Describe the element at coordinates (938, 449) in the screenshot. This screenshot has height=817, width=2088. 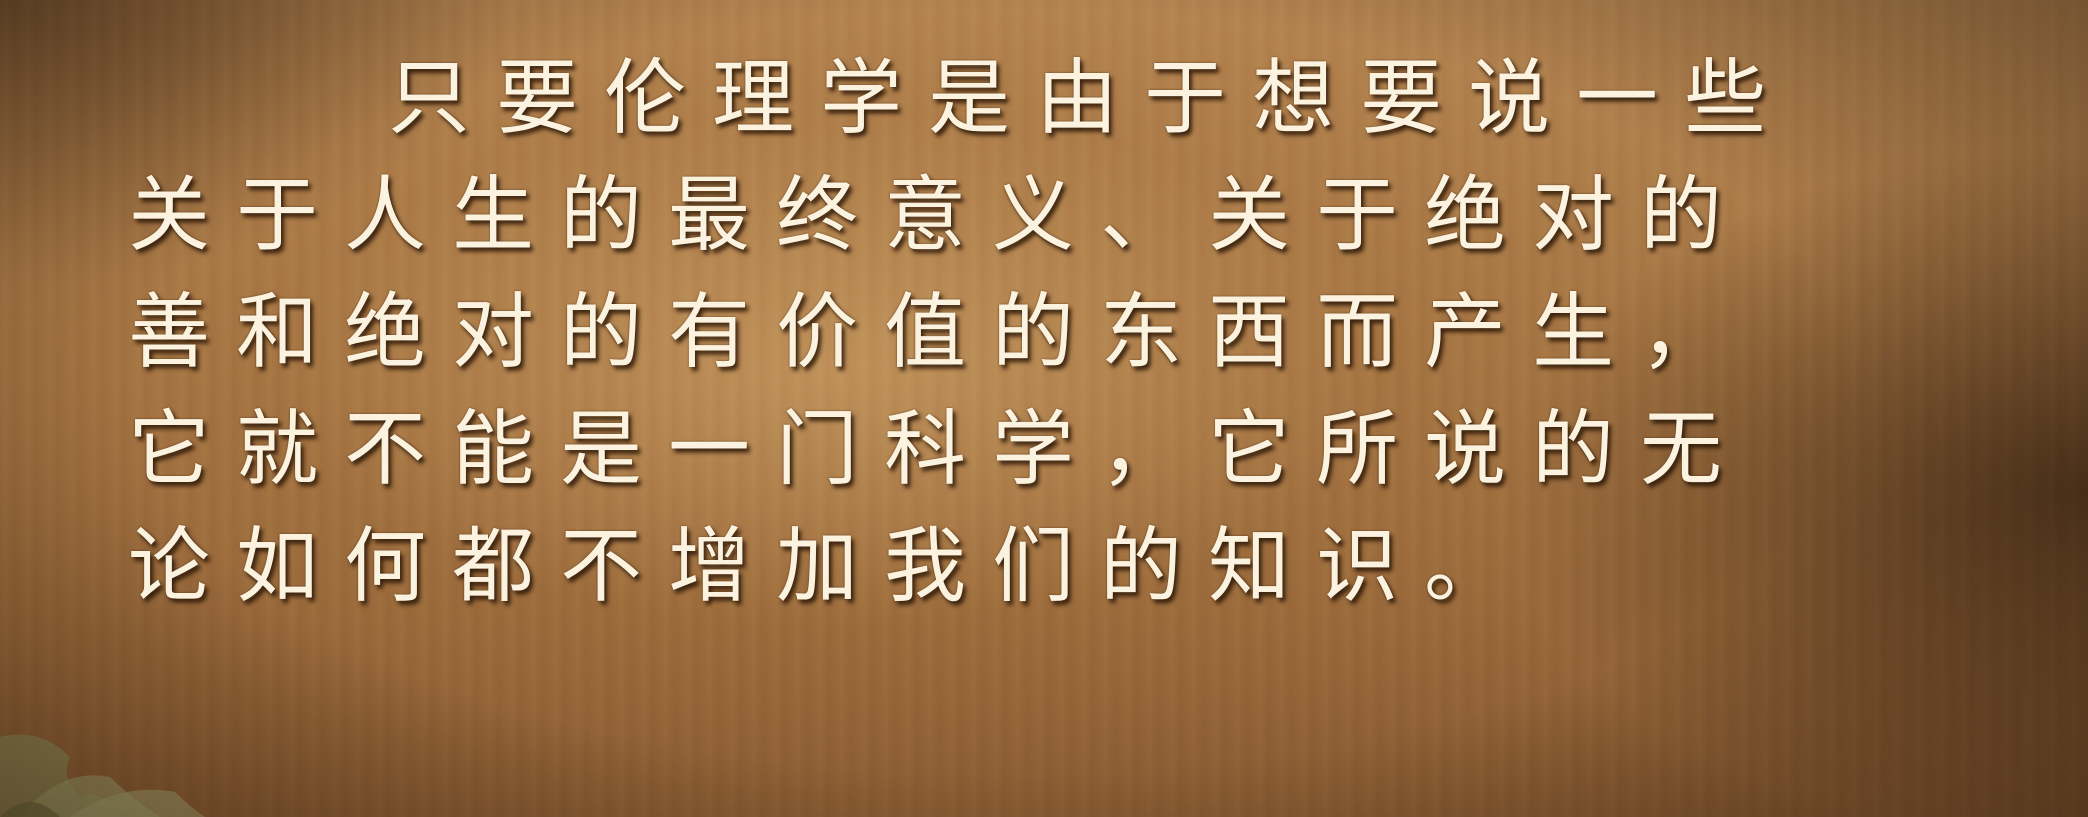
I see `quote-line: 它就不能是一门科学，它所说的无` at that location.